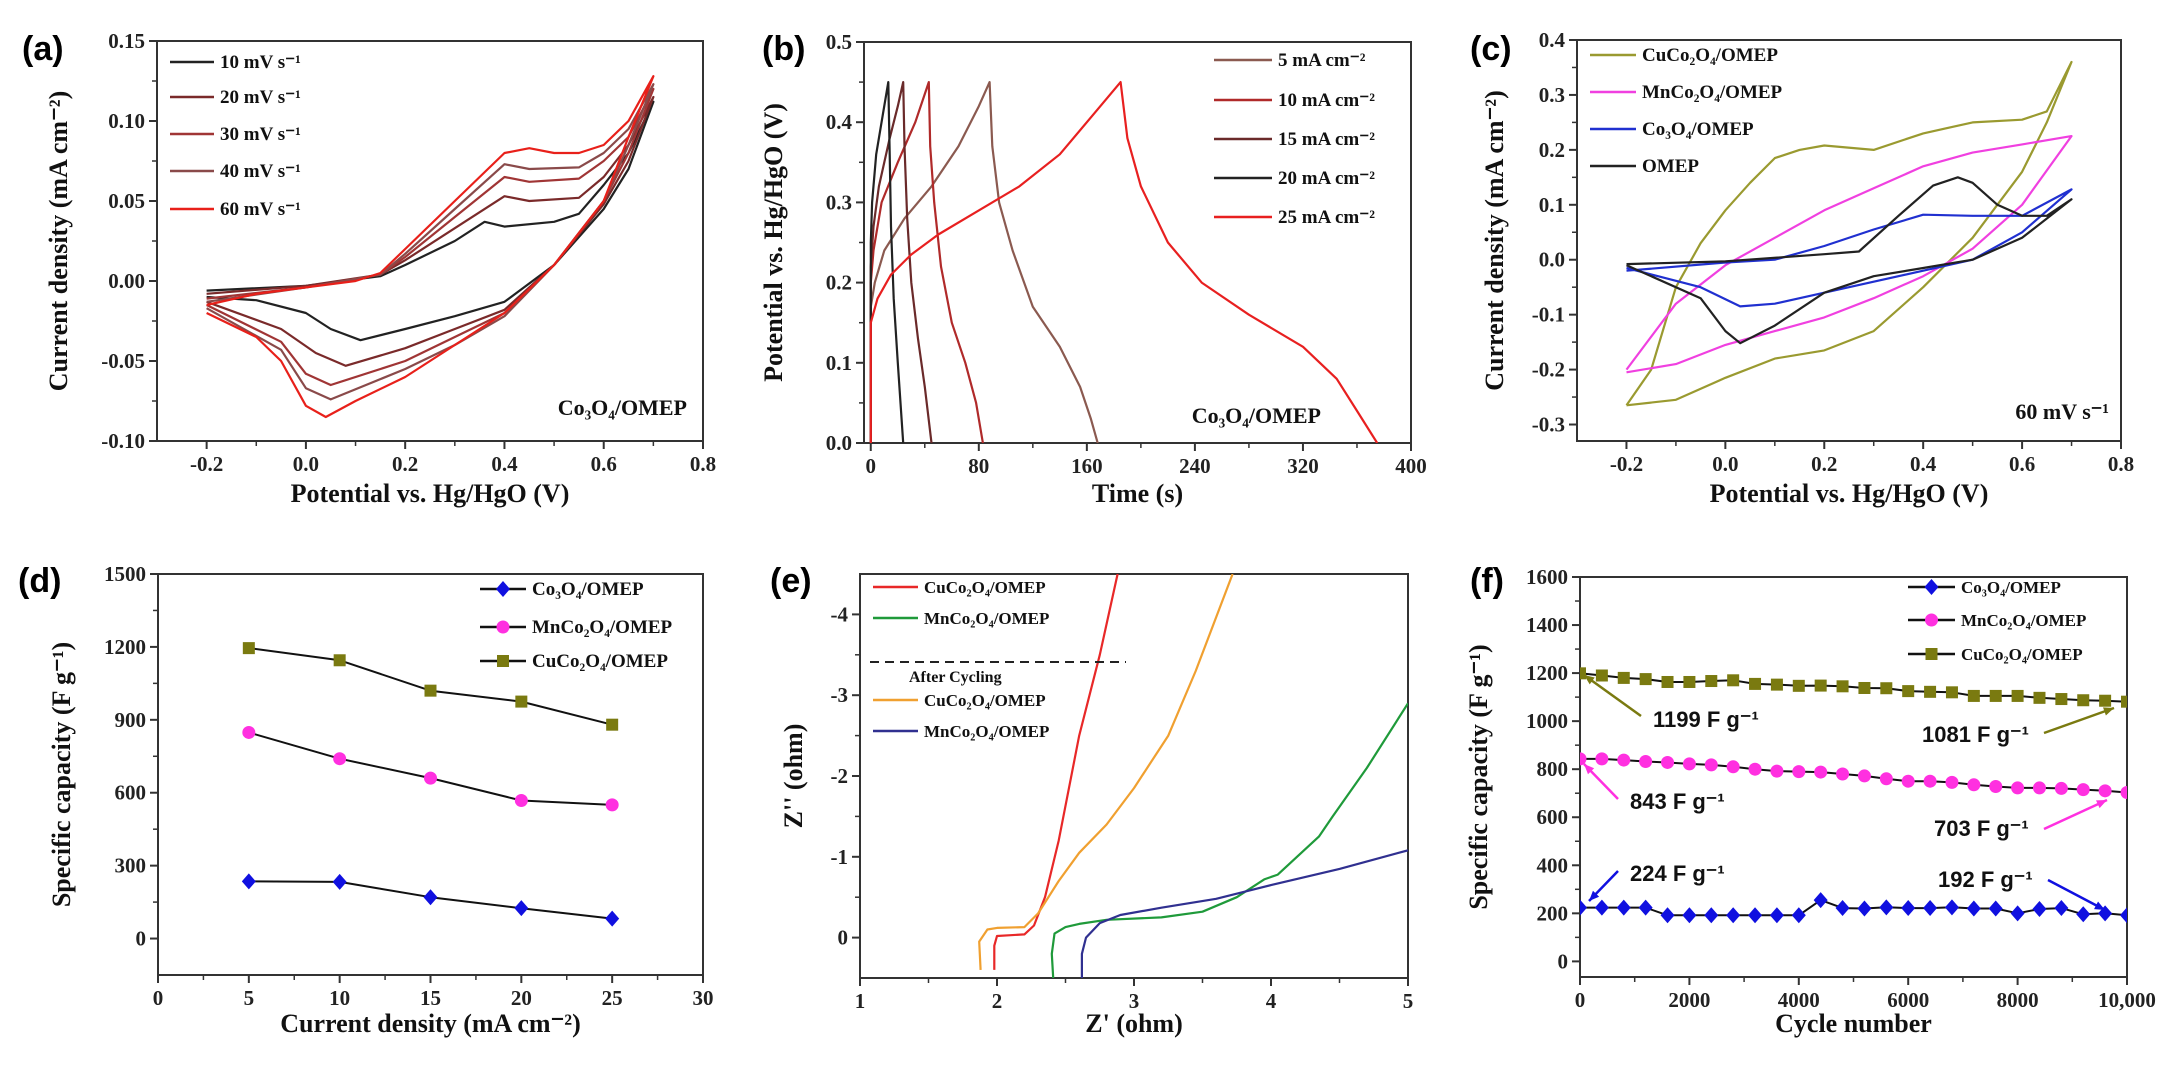 This screenshot has width=2174, height=1066. What do you see at coordinates (126, 121) in the screenshot?
I see `y-tick-label: 0.10` at bounding box center [126, 121].